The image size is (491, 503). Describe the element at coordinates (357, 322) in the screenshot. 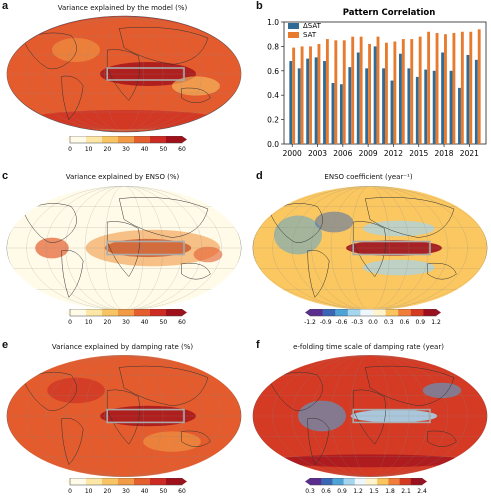

I see `colorbar-tick-label: -0.3` at that location.